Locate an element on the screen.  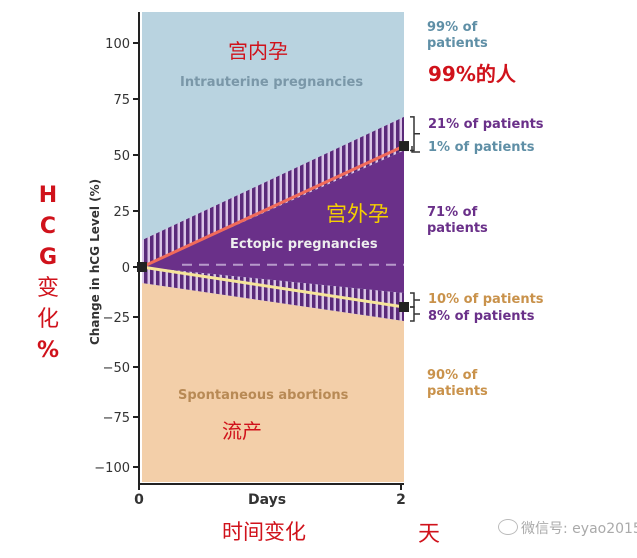
x-tick-label: 0 is located at coordinates (139, 500).